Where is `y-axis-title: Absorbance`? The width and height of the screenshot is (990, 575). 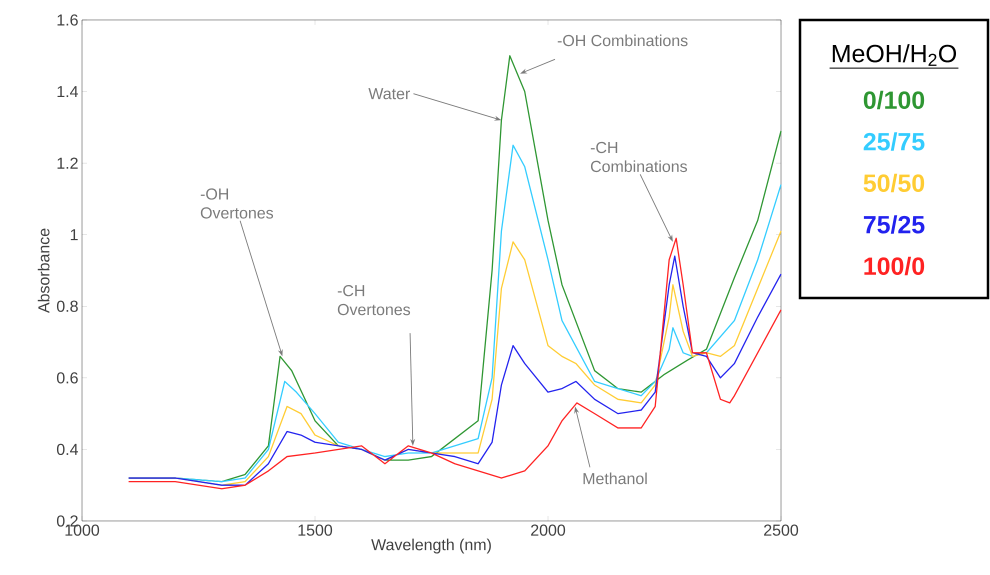 y-axis-title: Absorbance is located at coordinates (44, 270).